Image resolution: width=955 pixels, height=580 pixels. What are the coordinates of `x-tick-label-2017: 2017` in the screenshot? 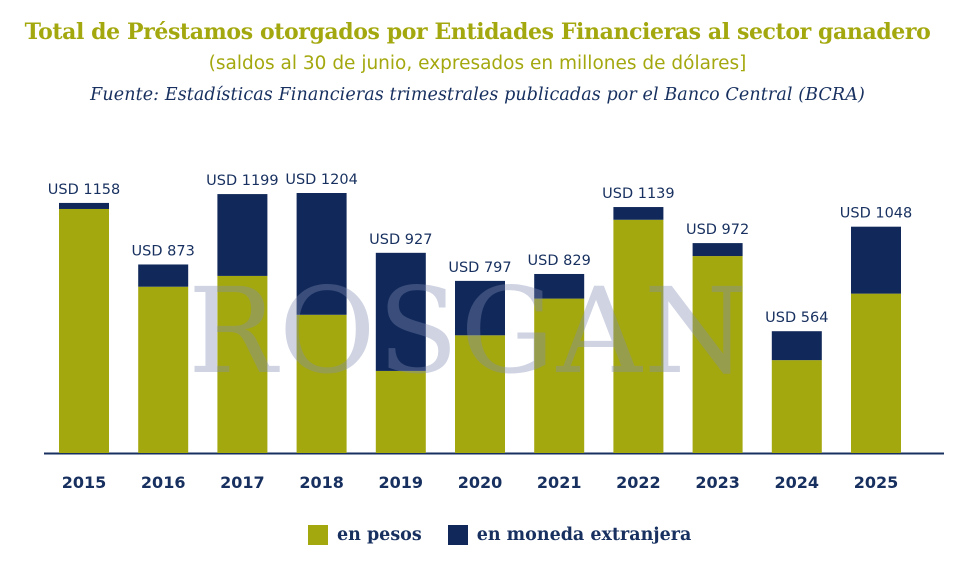 It's located at (242, 482).